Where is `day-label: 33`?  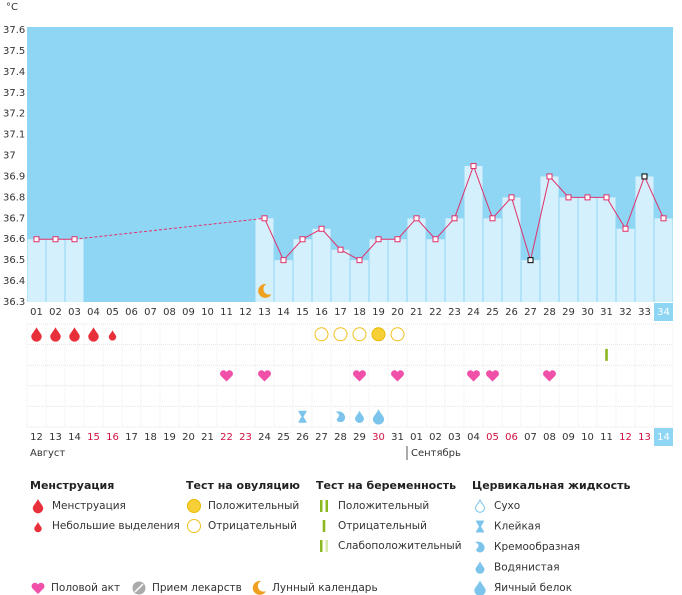
day-label: 33 is located at coordinates (644, 312).